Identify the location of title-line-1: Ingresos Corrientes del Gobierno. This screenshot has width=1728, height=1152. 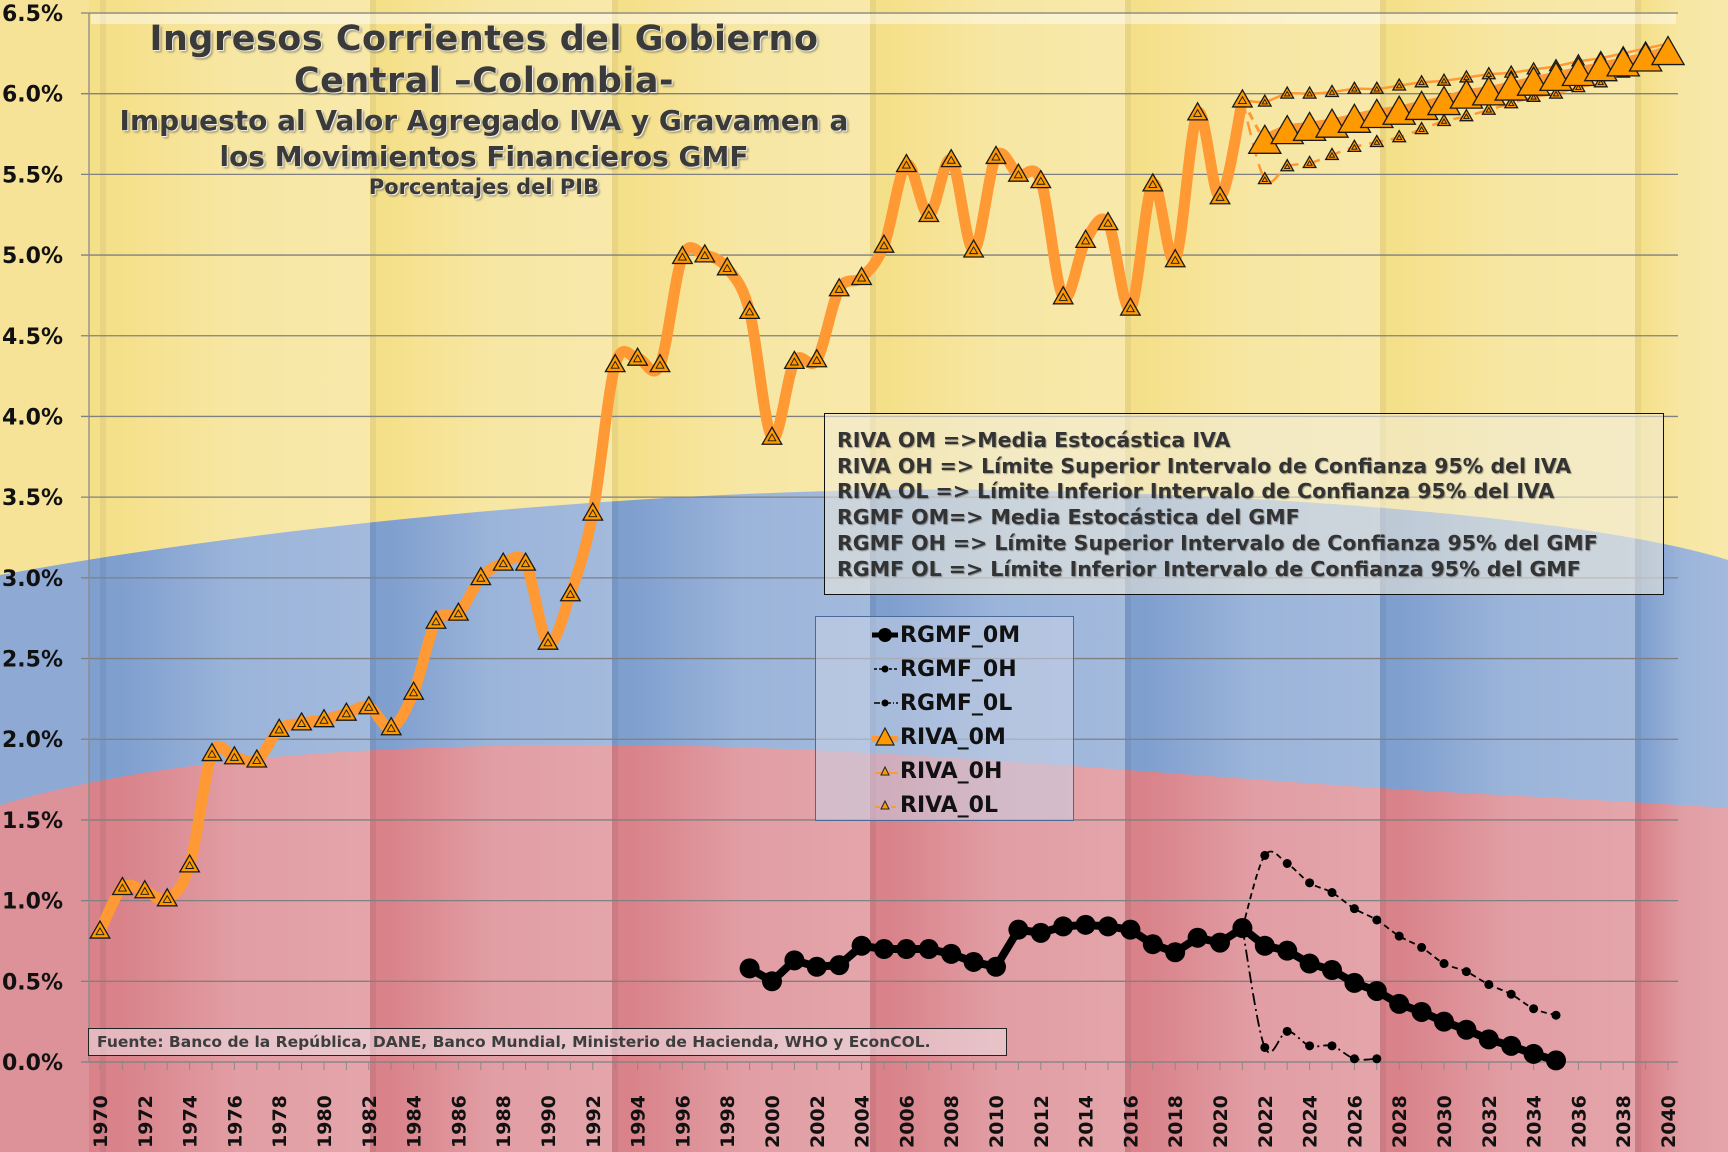
(484, 39).